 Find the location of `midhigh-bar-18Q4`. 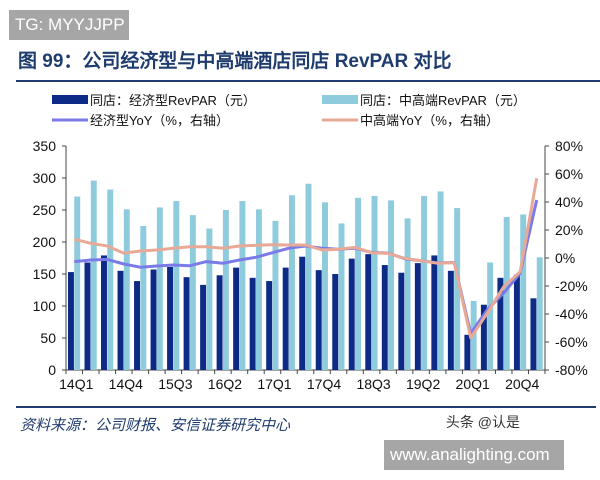

midhigh-bar-18Q4 is located at coordinates (391, 285).